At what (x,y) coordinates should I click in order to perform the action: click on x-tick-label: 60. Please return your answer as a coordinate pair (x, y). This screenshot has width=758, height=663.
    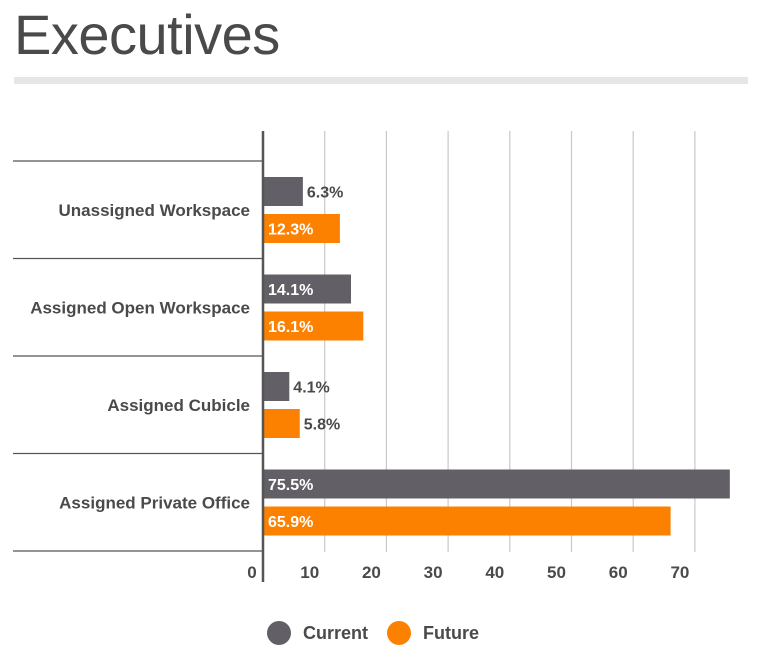
    Looking at the image, I should click on (618, 572).